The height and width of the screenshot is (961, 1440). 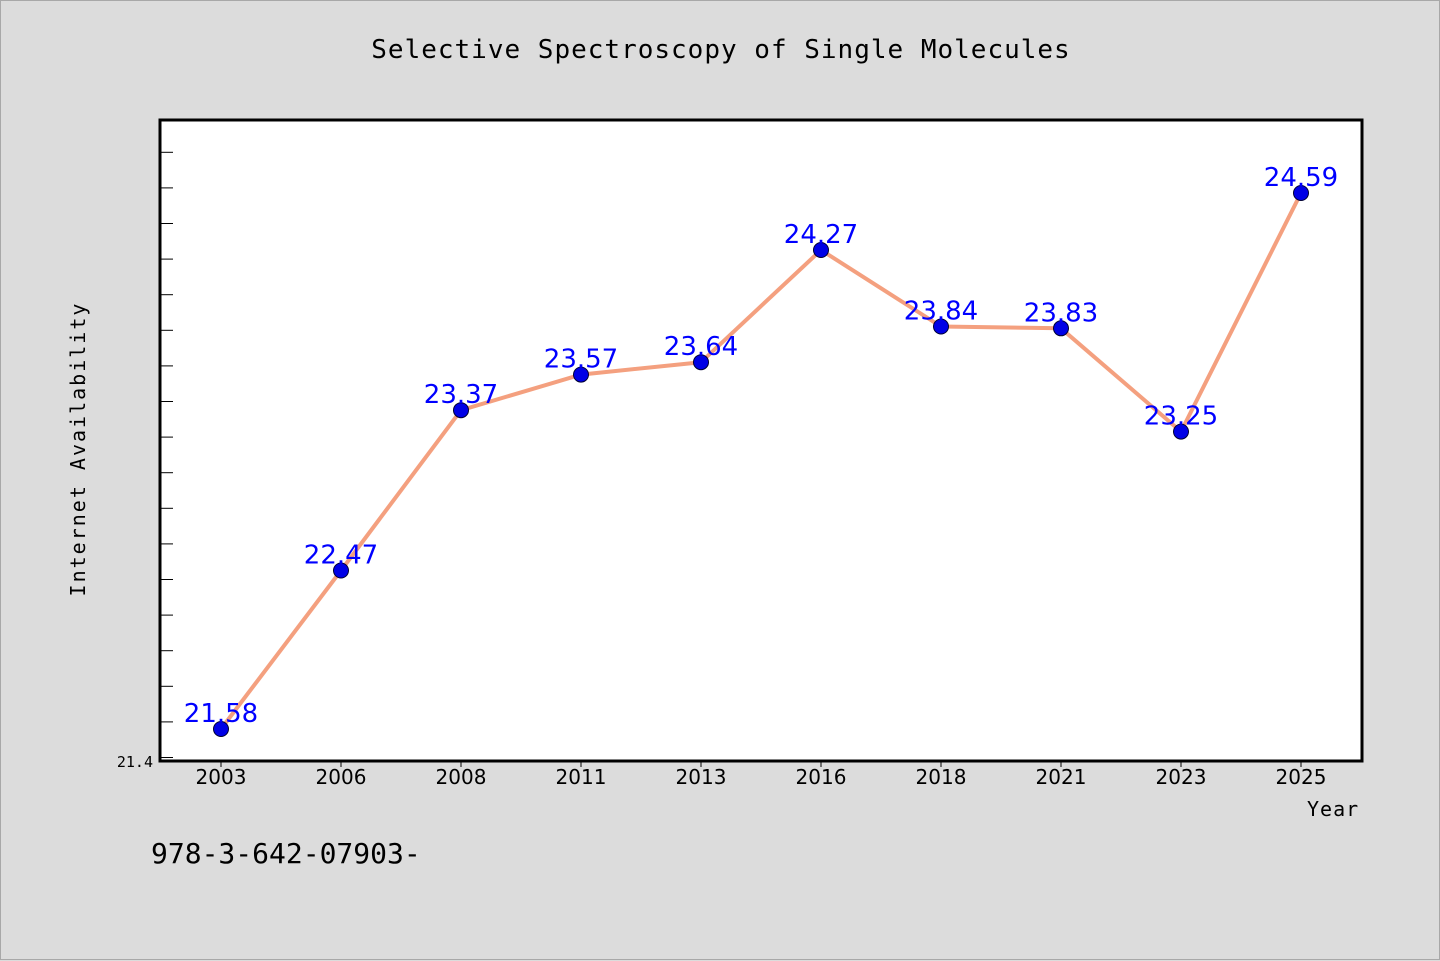 I want to click on data-label: 21.58, so click(x=221, y=714).